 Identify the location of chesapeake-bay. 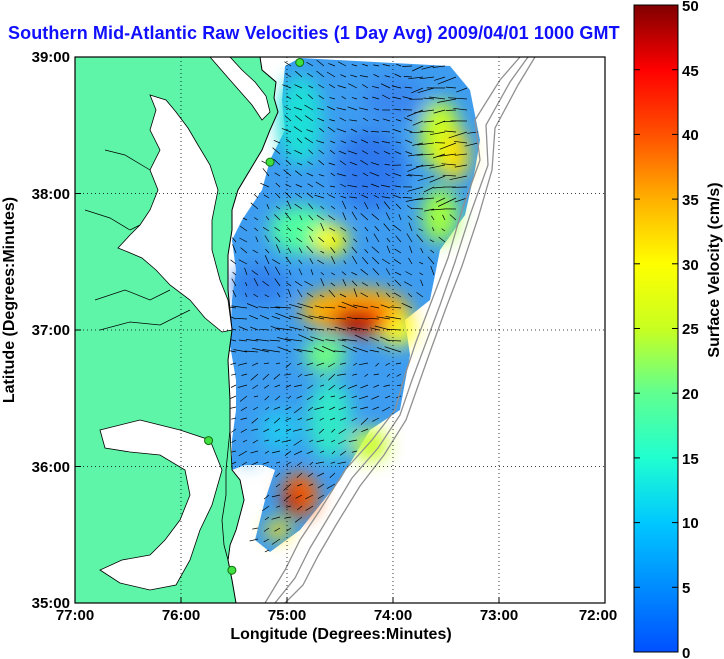
(175, 213).